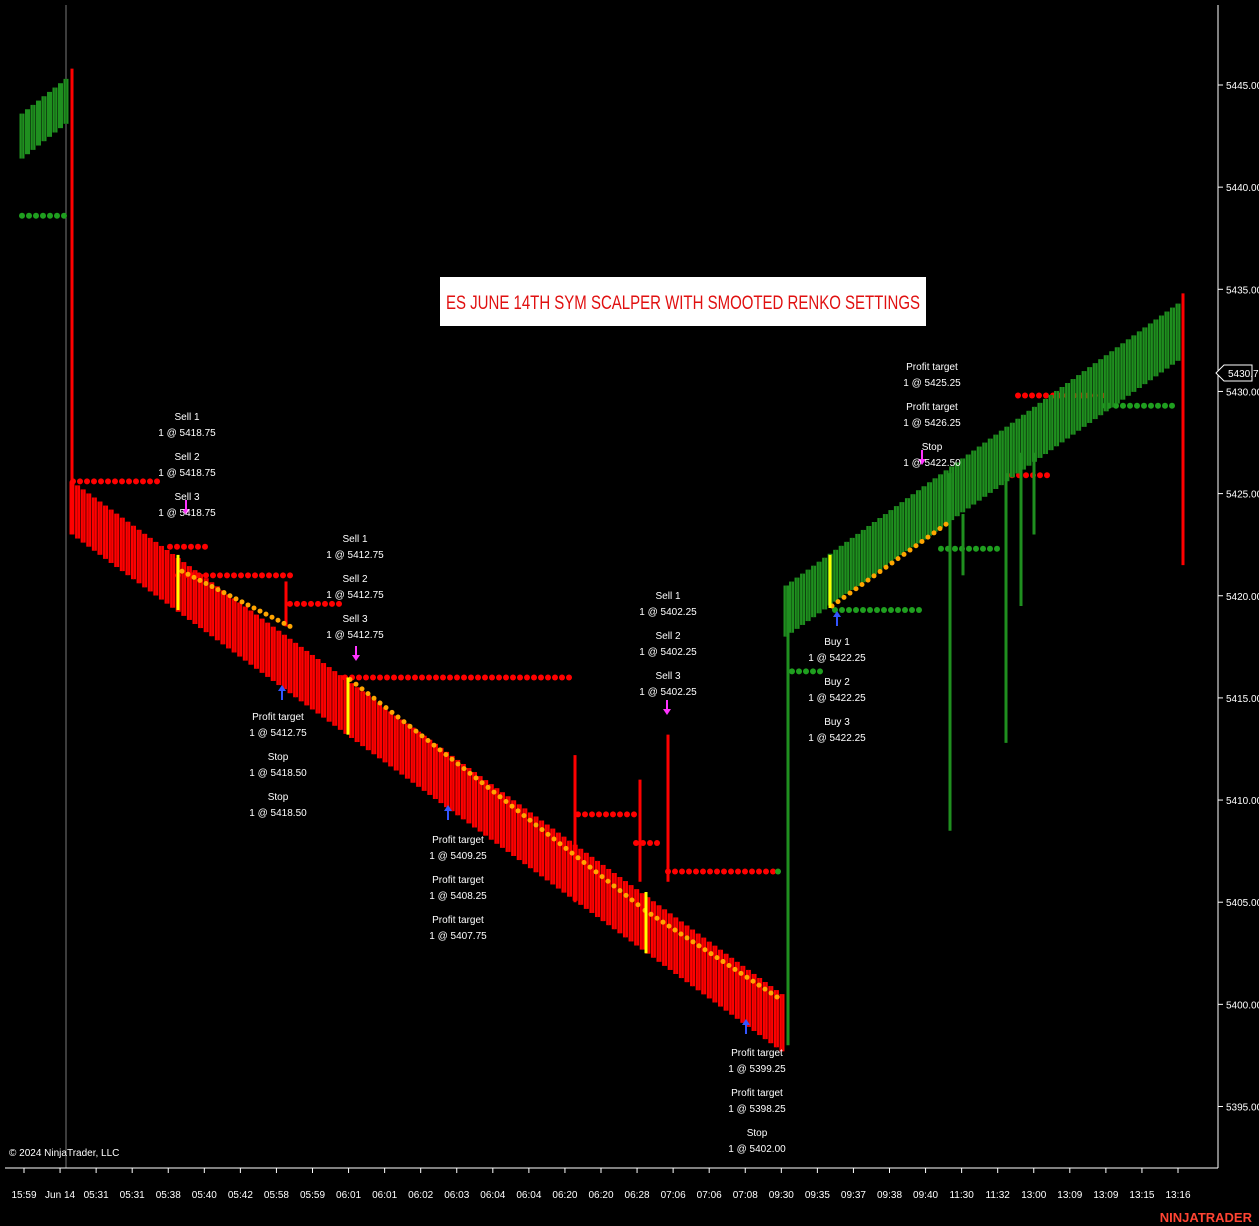  I want to click on y-tick-label: 5405.00, so click(1242, 903).